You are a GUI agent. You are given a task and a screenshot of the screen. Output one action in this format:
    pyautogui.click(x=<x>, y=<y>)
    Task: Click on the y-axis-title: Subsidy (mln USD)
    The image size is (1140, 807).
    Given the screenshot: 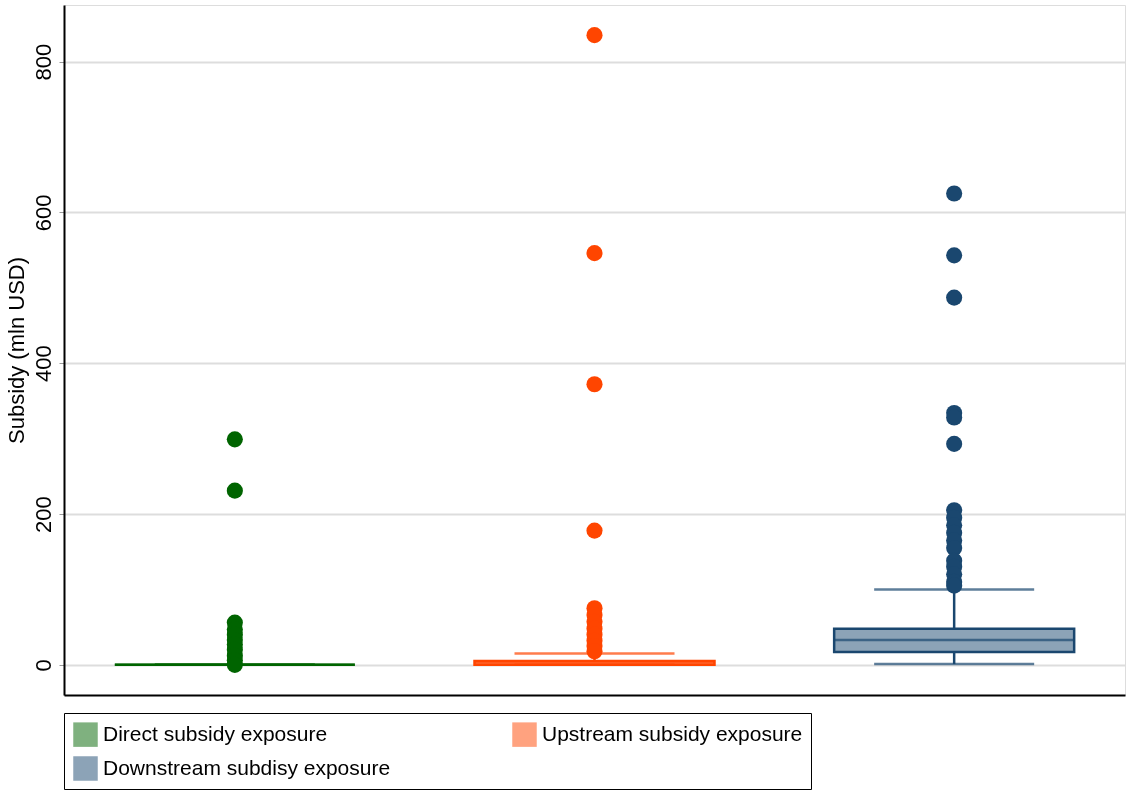 What is the action you would take?
    pyautogui.click(x=16, y=350)
    